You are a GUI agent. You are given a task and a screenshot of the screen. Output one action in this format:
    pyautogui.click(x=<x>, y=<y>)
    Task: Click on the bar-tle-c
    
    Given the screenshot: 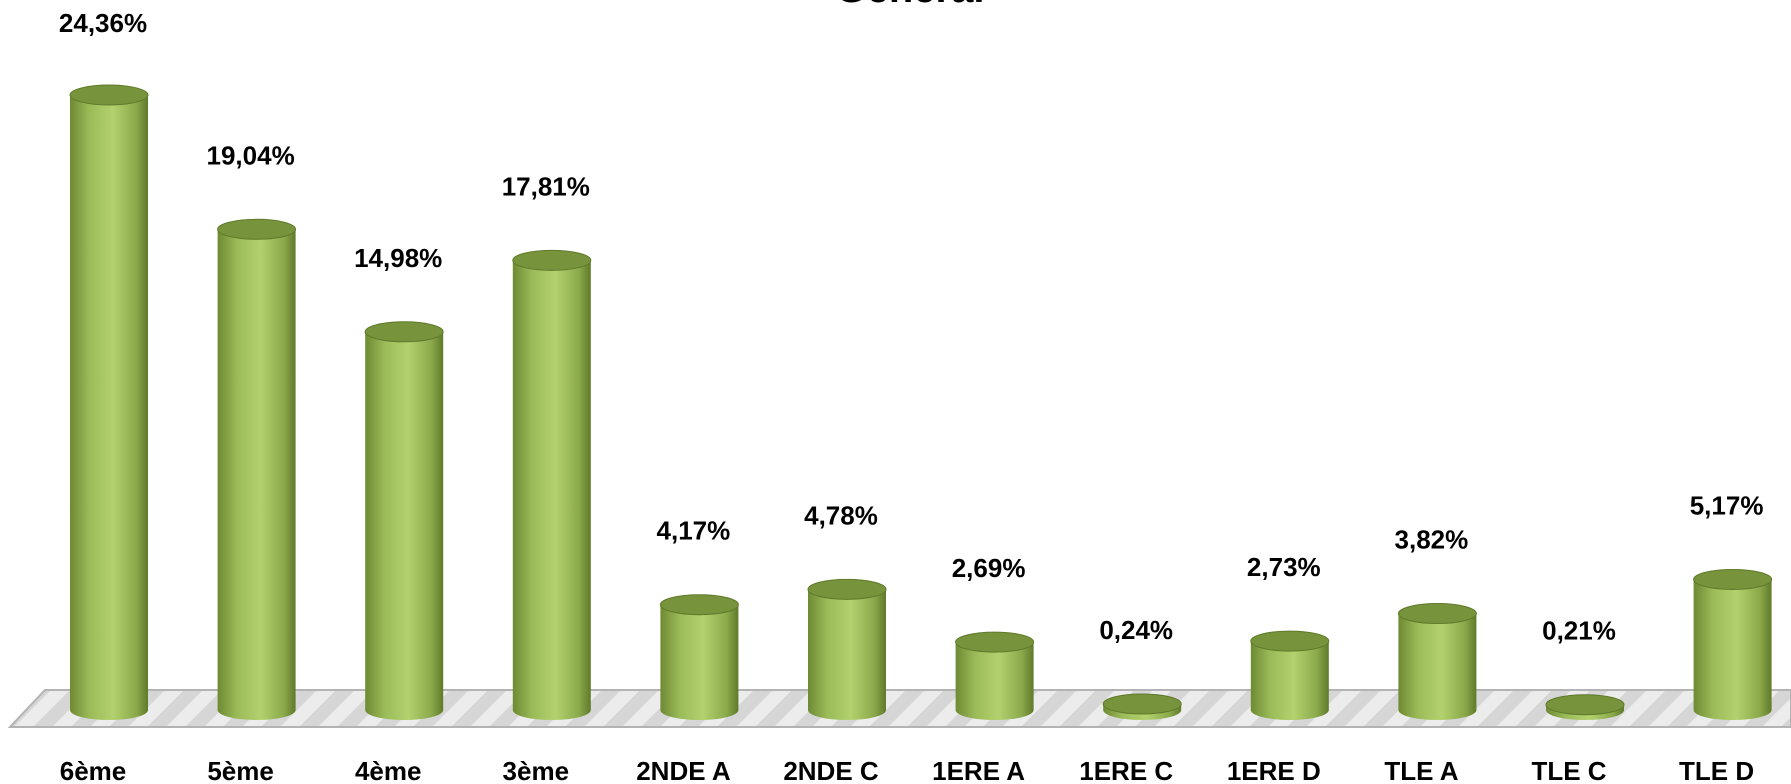 What is the action you would take?
    pyautogui.click(x=1585, y=707)
    